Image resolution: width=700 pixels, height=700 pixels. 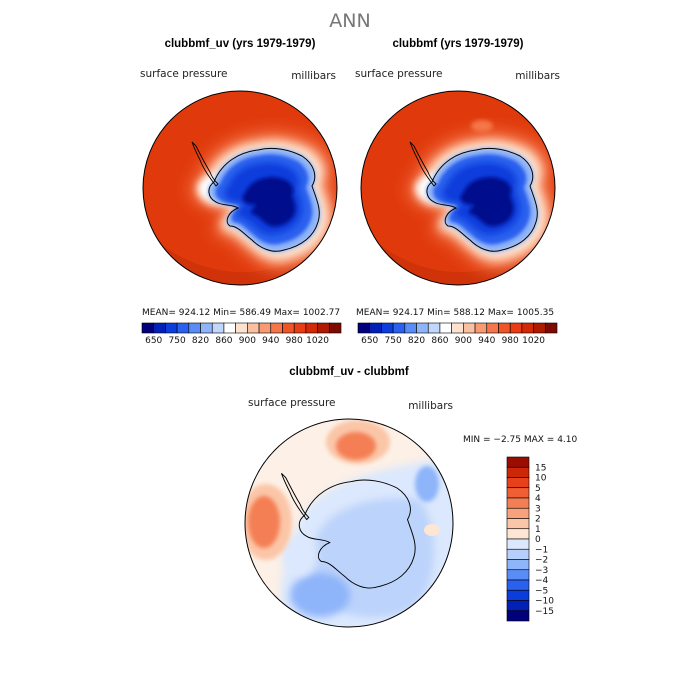 I want to click on figure-title: ANN, so click(x=349, y=21).